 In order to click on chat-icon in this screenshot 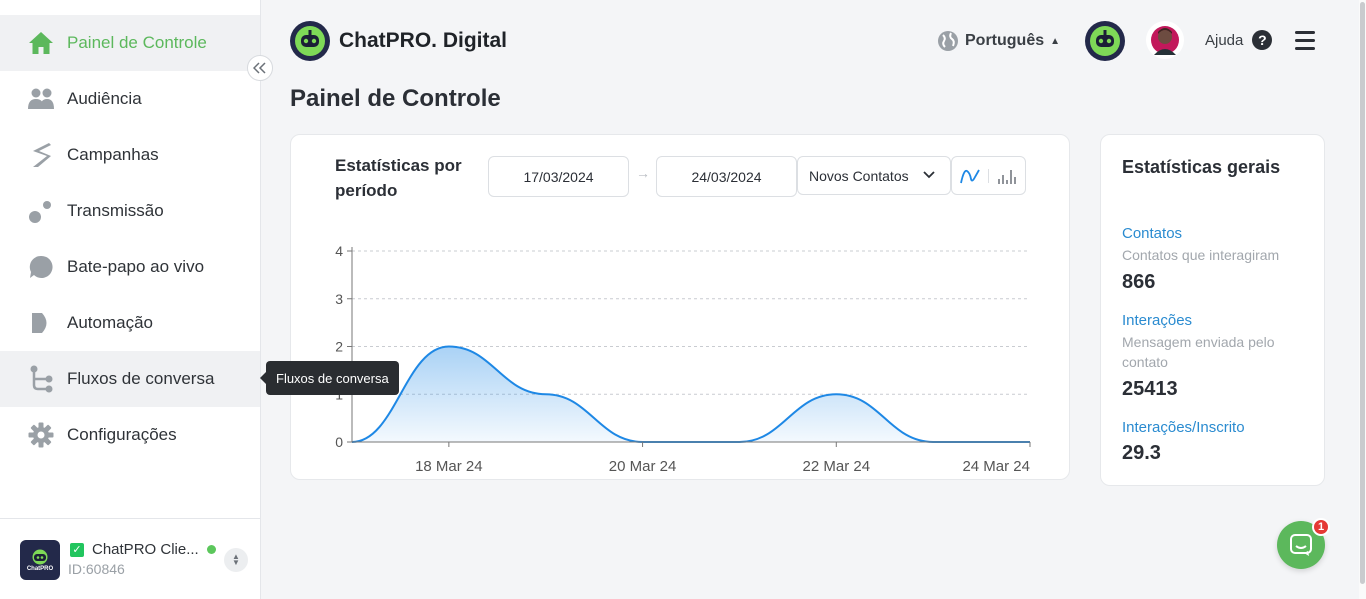, I will do `click(41, 267)`.